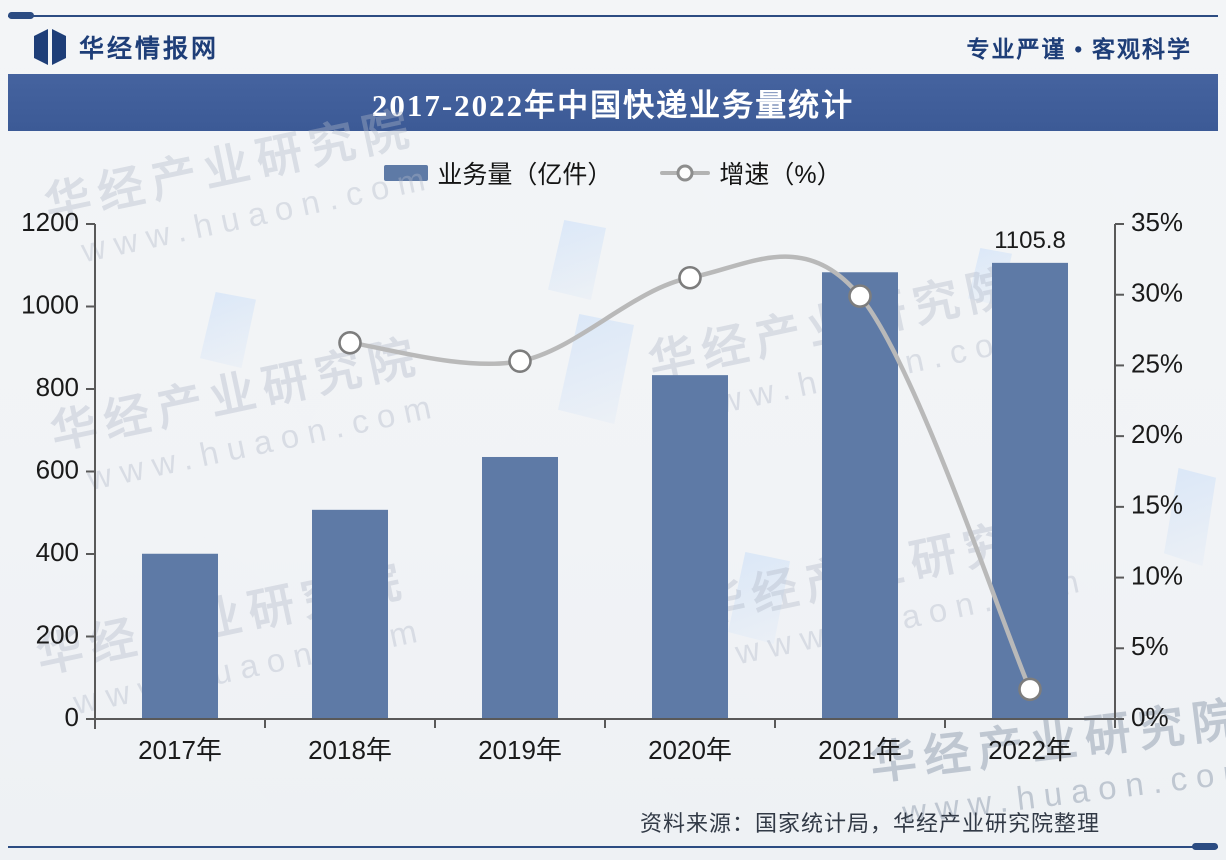  Describe the element at coordinates (57, 552) in the screenshot. I see `left-axis-tick-label: 400` at that location.